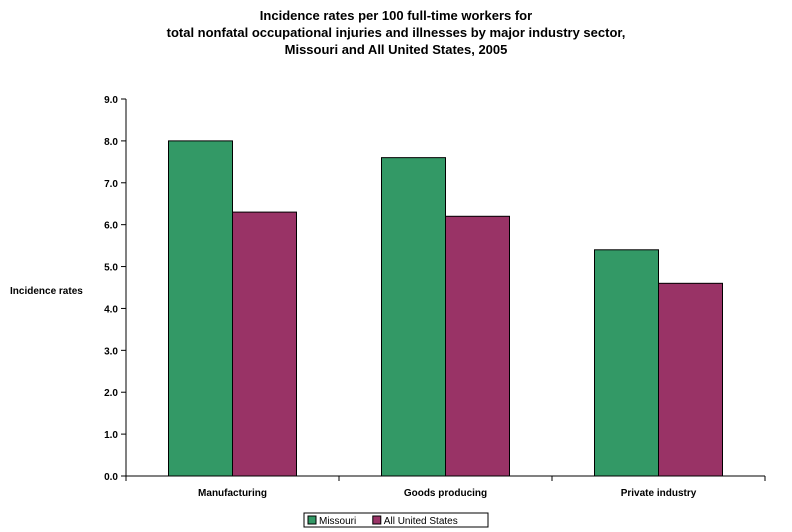 This screenshot has height=532, width=792. I want to click on y-tick-label: 4.0, so click(111, 309).